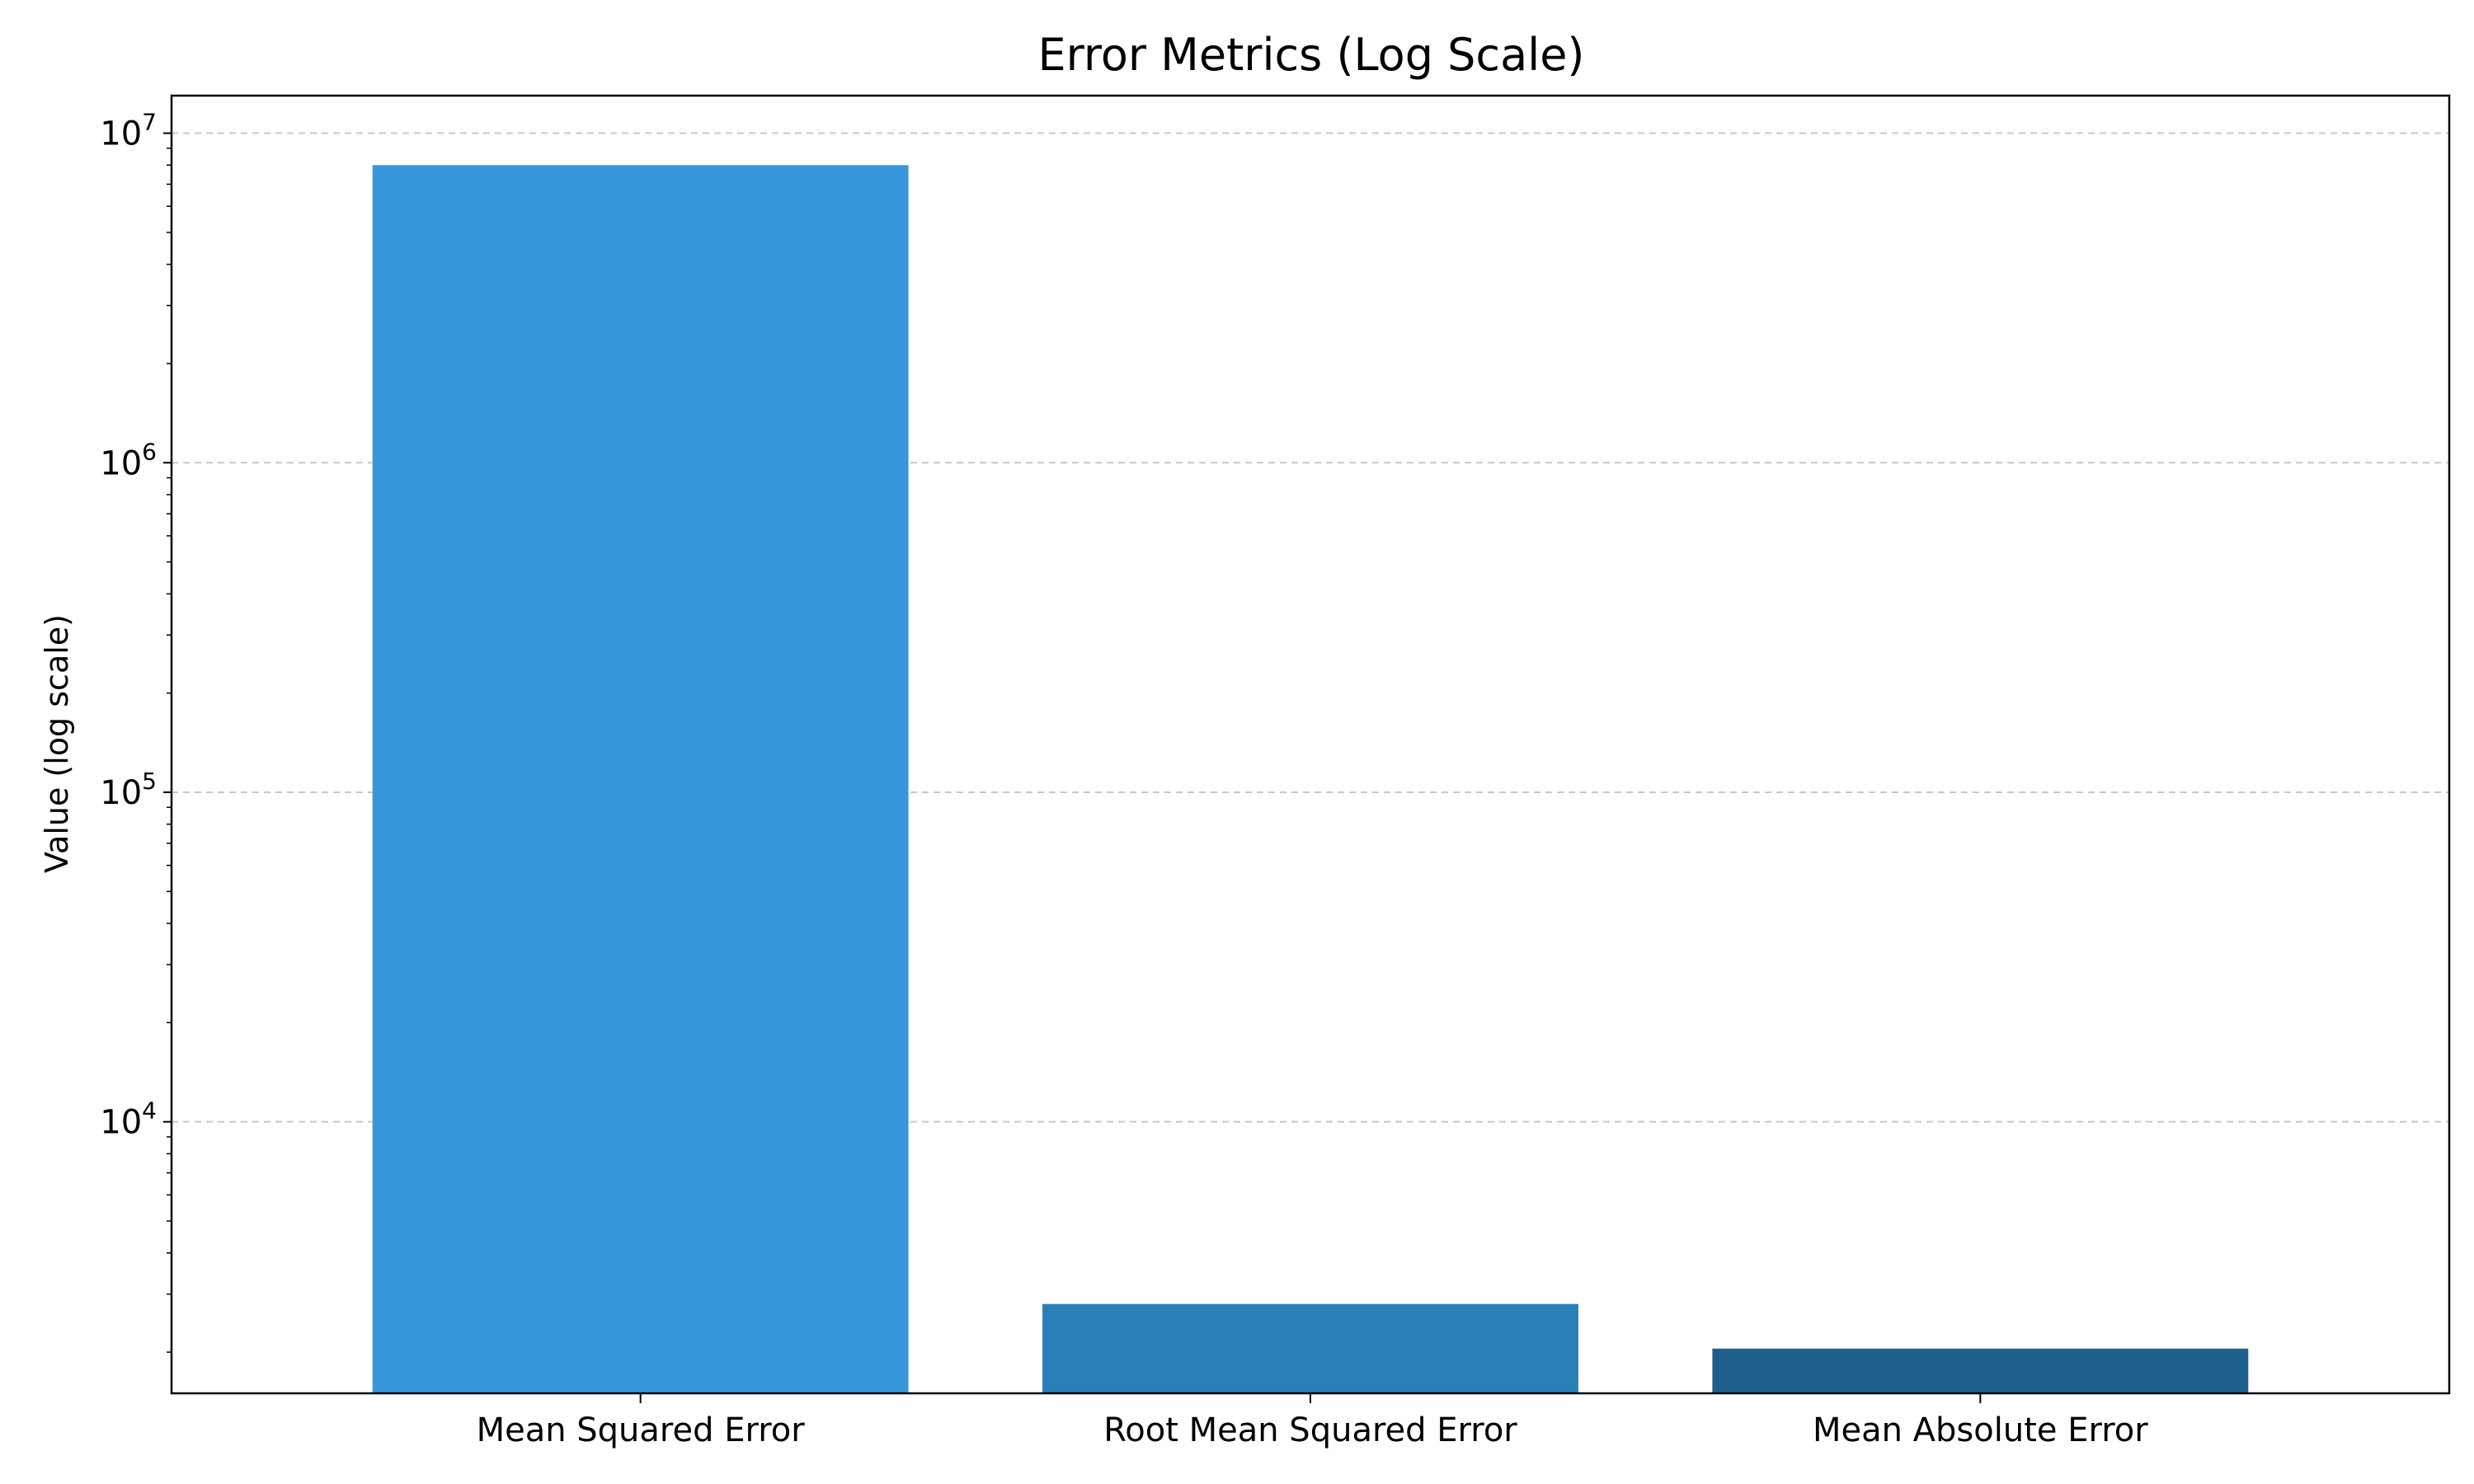  What do you see at coordinates (641, 1430) in the screenshot?
I see `x-tick-label: Mean Squared Error` at bounding box center [641, 1430].